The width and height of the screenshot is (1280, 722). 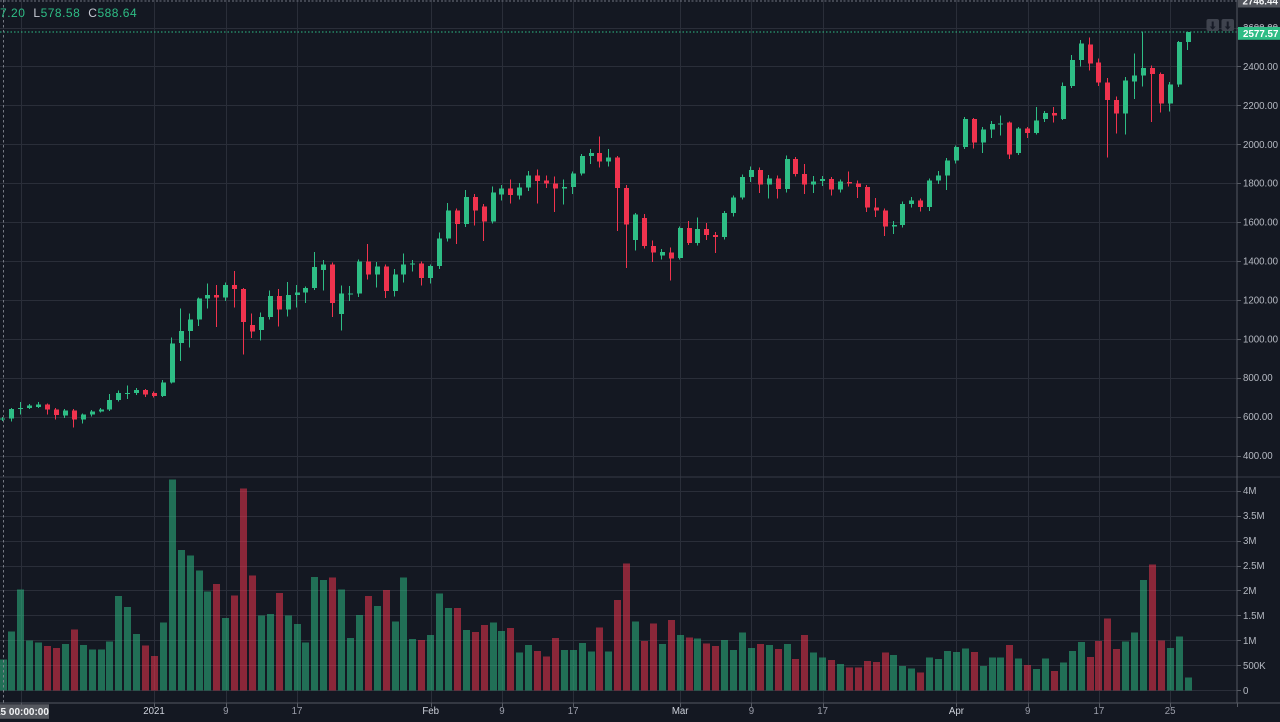 I want to click on svg-text: 2M, so click(x=1249, y=591).